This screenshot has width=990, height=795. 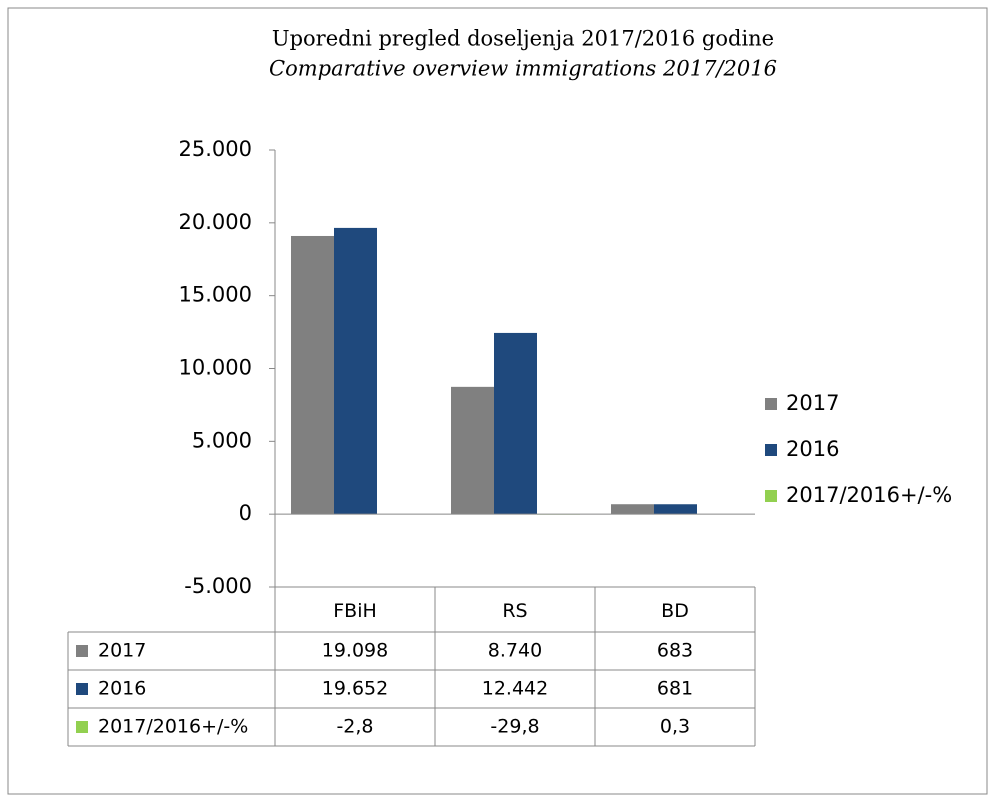 I want to click on y-tick-label: 0, so click(x=245, y=513).